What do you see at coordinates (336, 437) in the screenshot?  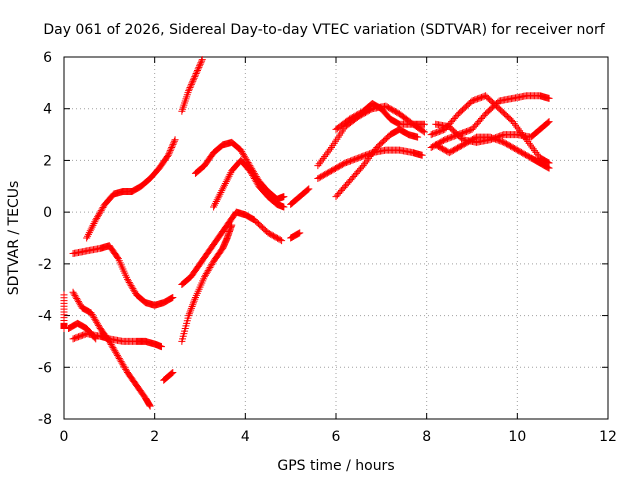 I see `x-tick-label: 6` at bounding box center [336, 437].